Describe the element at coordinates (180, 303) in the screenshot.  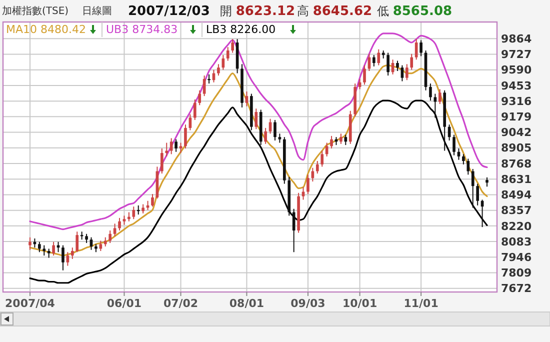
I see `x-tick-label: 07/02` at that location.